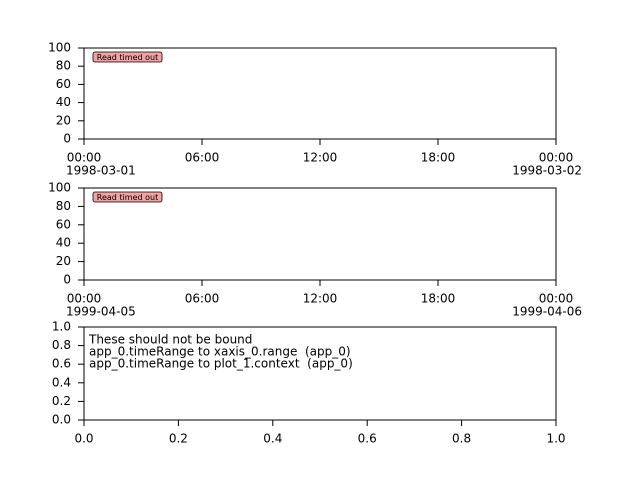 Image resolution: width=640 pixels, height=480 pixels. What do you see at coordinates (320, 373) in the screenshot?
I see `plot-frame` at bounding box center [320, 373].